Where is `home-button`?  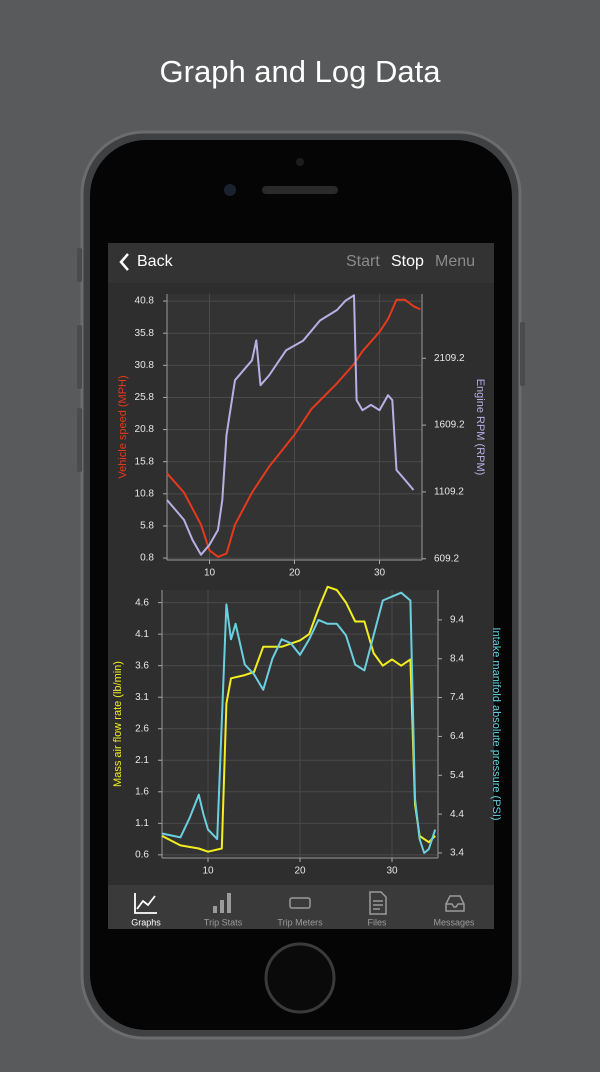
home-button is located at coordinates (300, 978).